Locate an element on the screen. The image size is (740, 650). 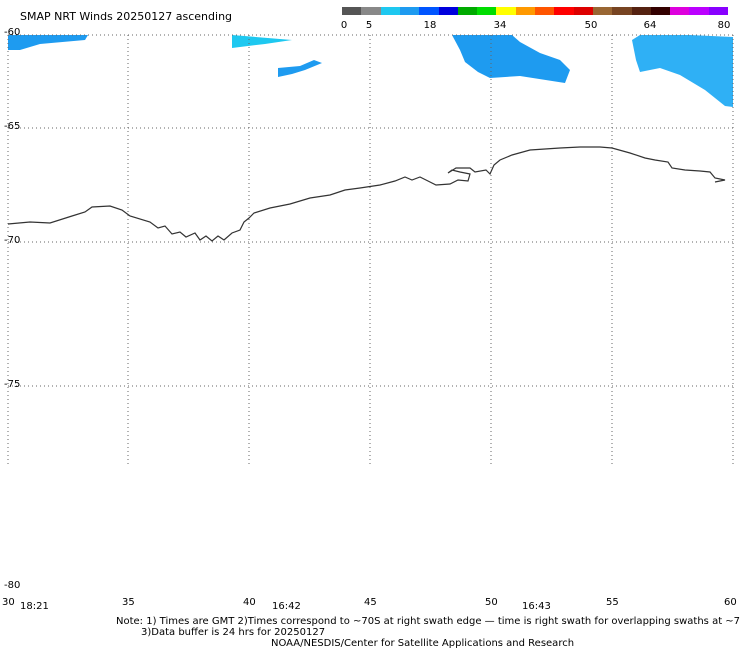
colorbar-tick: 18 is located at coordinates (430, 25).